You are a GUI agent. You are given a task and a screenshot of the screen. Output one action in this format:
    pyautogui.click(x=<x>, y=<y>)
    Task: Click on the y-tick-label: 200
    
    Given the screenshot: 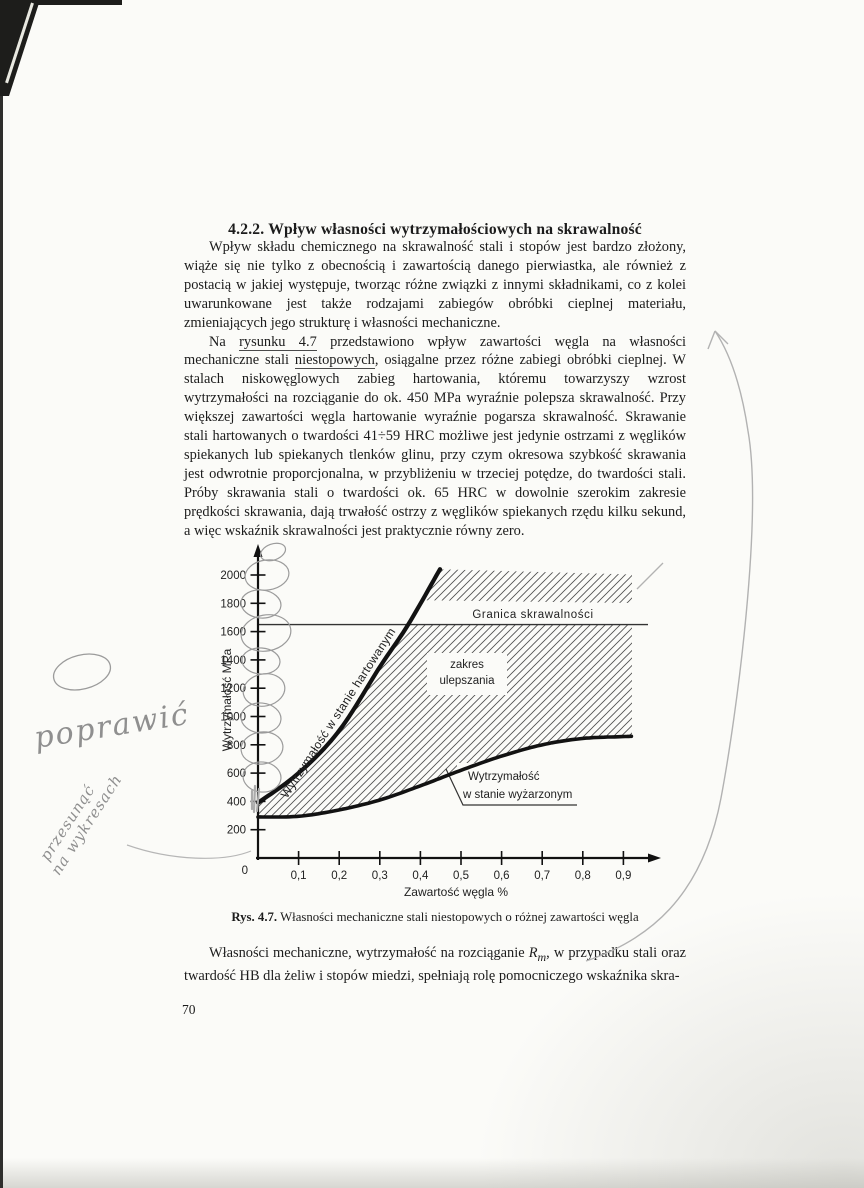 What is the action you would take?
    pyautogui.click(x=236, y=831)
    